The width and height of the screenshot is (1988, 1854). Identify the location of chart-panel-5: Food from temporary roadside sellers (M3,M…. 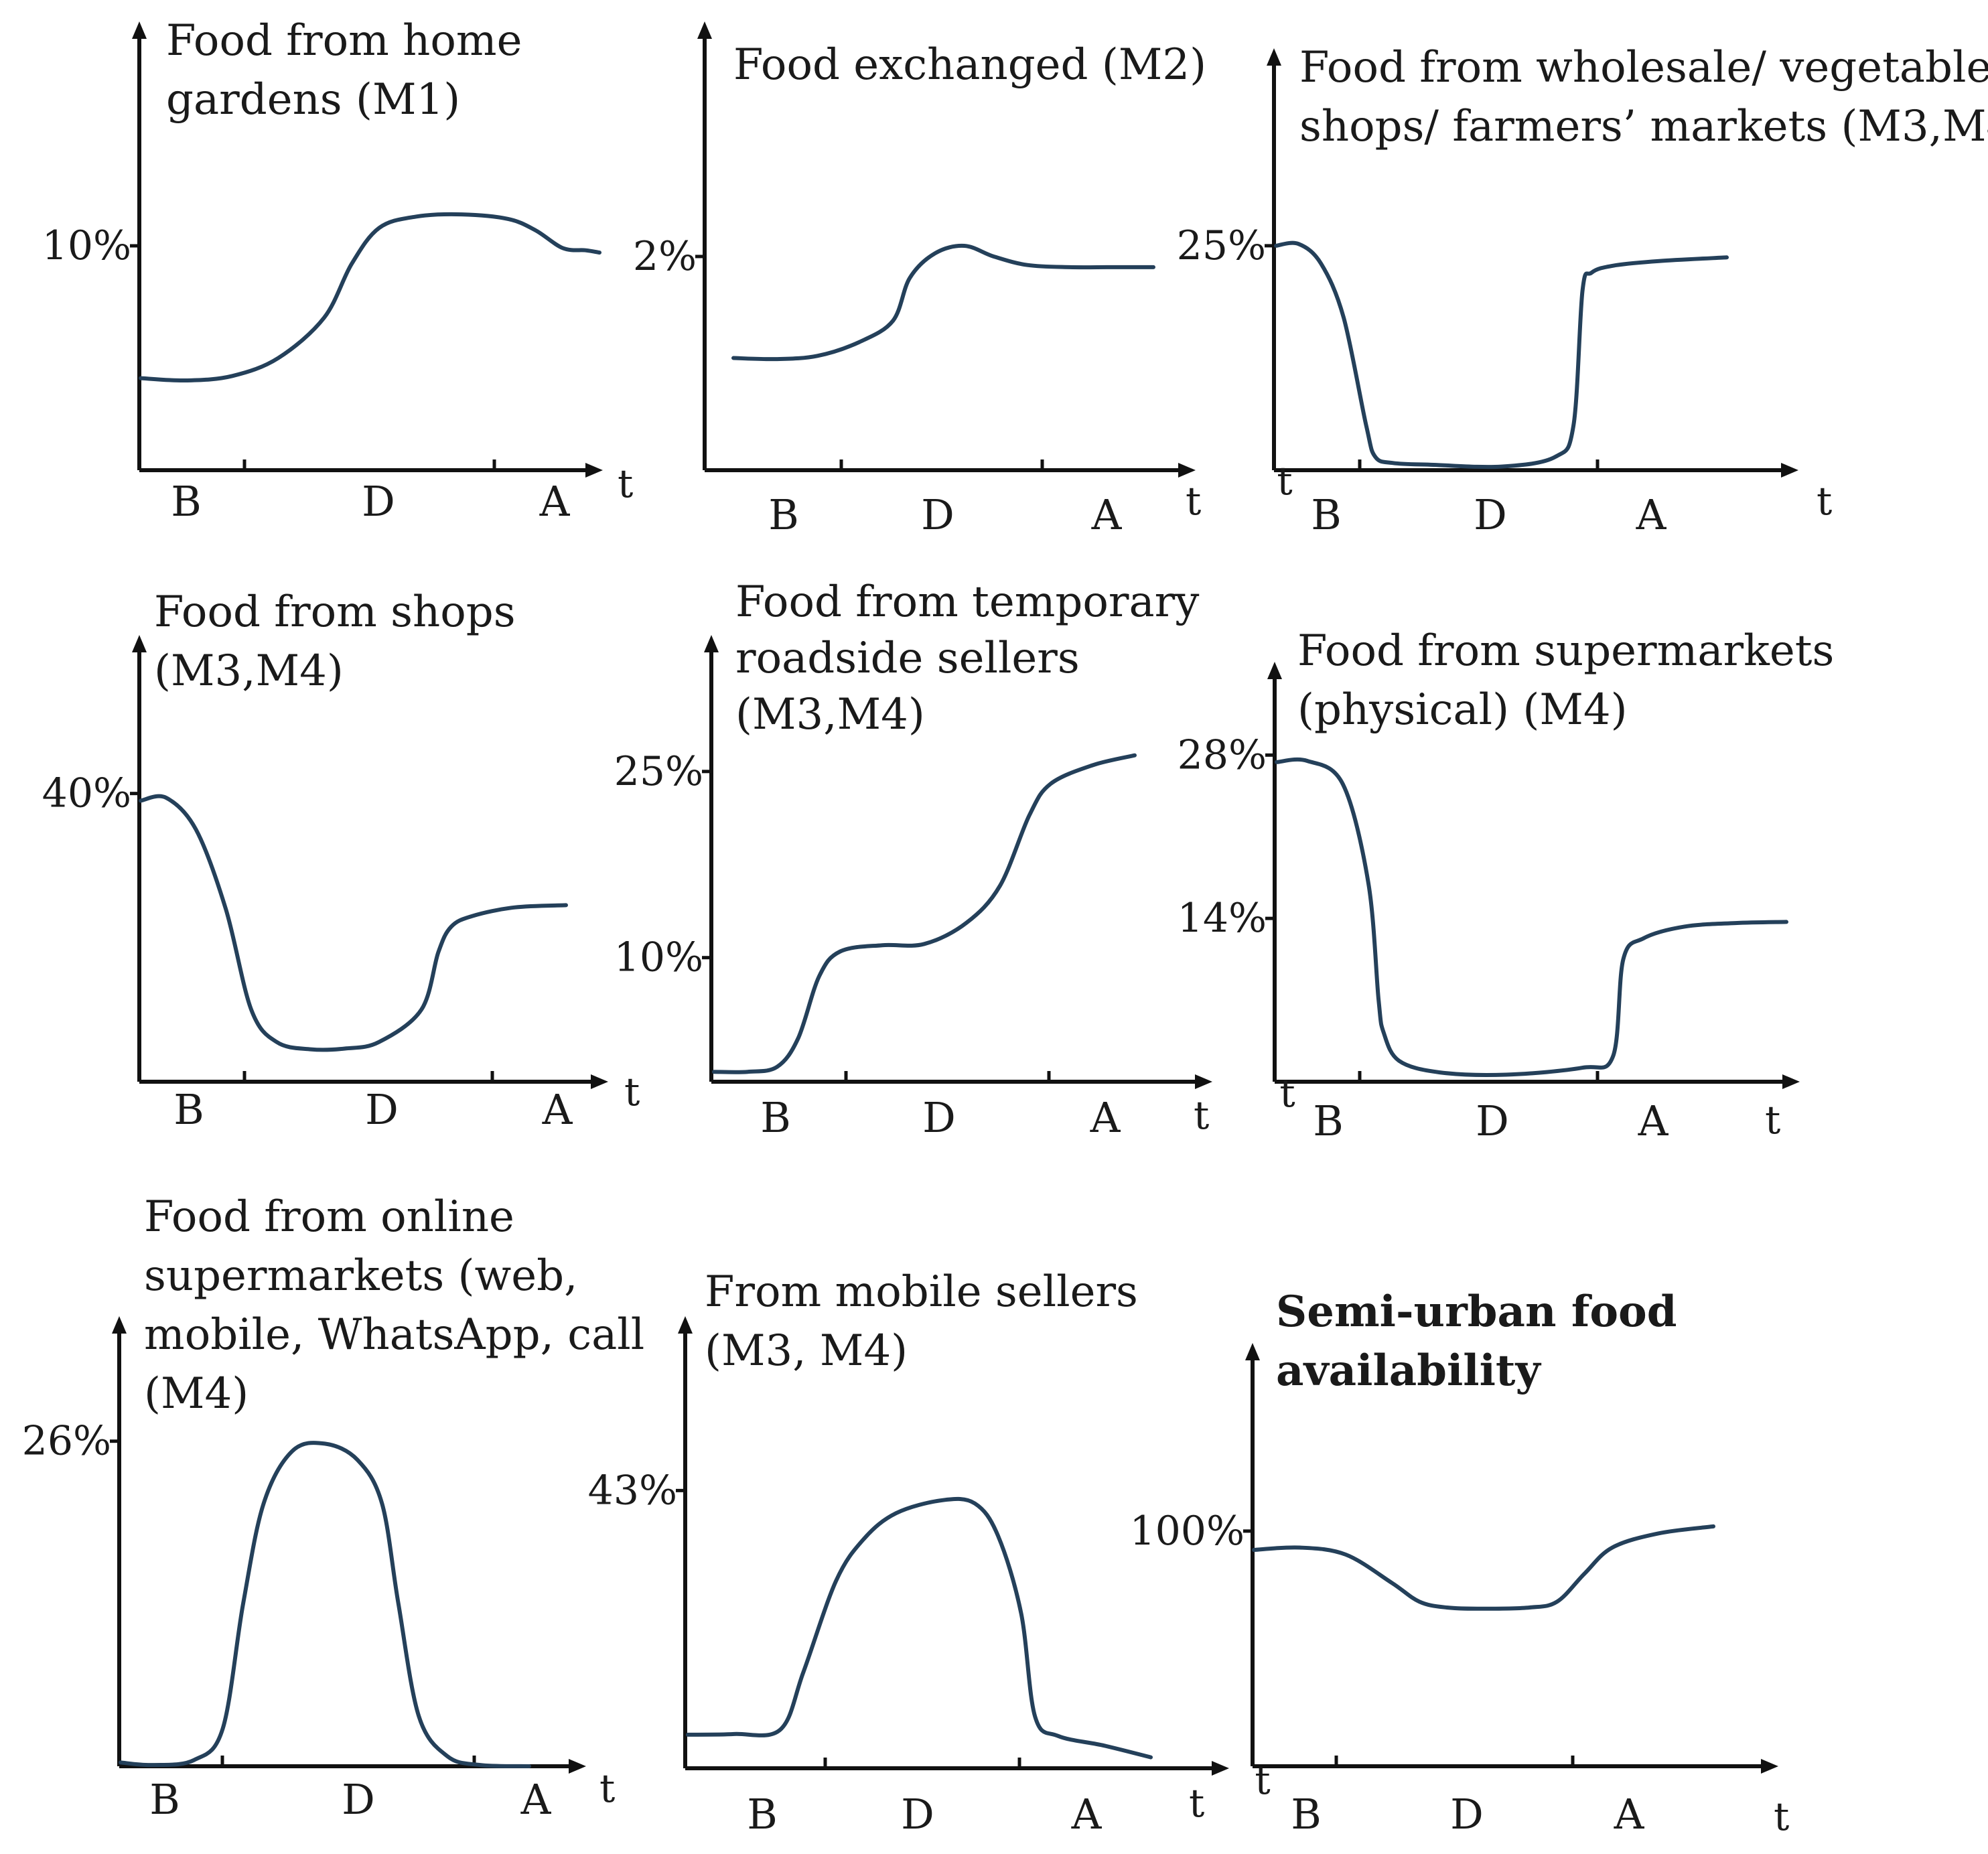
(913, 859).